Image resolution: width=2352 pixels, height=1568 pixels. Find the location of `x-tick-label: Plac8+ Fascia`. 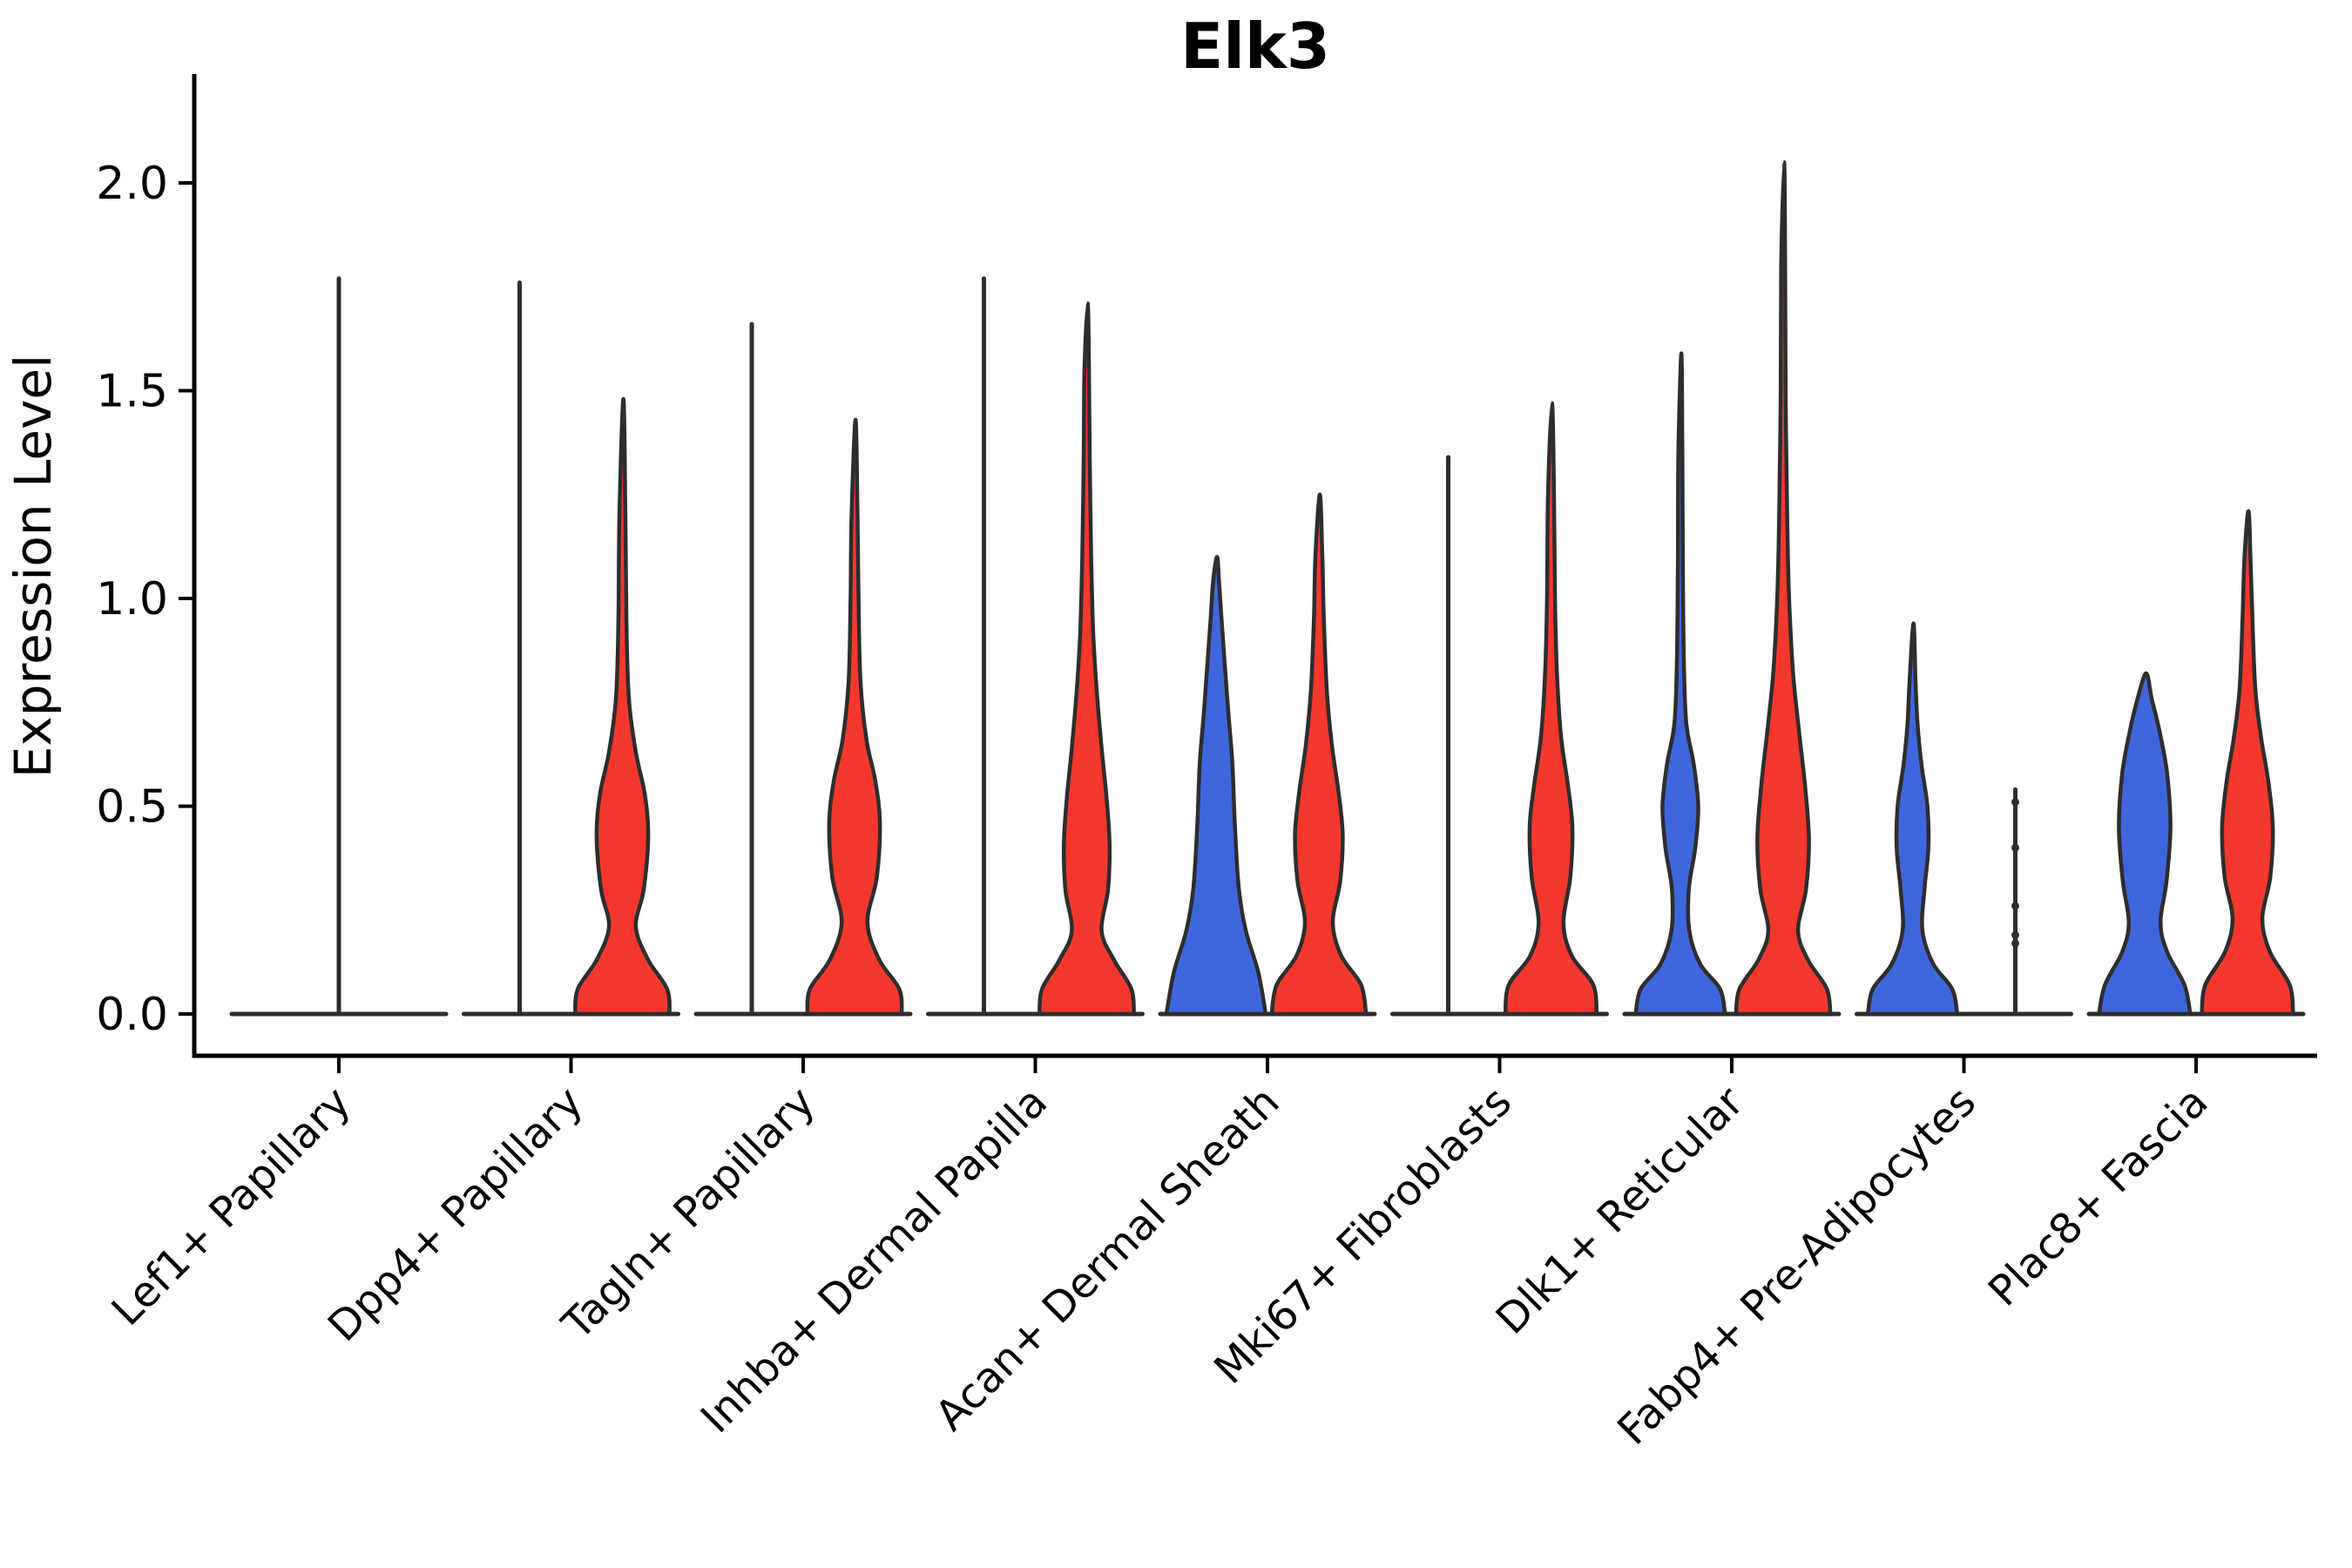

x-tick-label: Plac8+ Fascia is located at coordinates (2098, 1197).